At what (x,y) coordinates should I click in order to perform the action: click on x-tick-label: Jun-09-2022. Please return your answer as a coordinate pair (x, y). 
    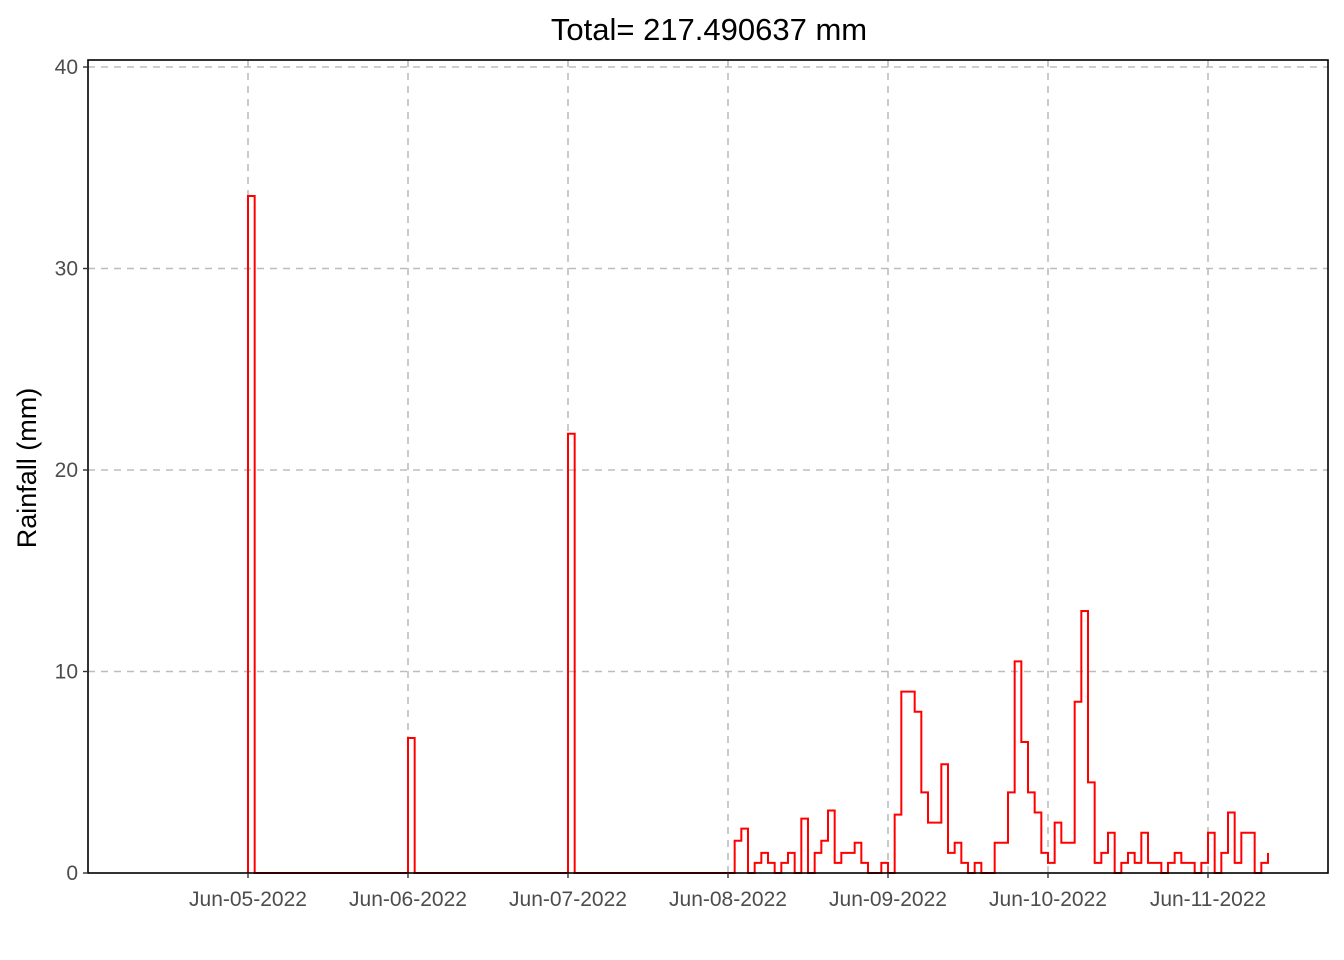
    Looking at the image, I should click on (888, 899).